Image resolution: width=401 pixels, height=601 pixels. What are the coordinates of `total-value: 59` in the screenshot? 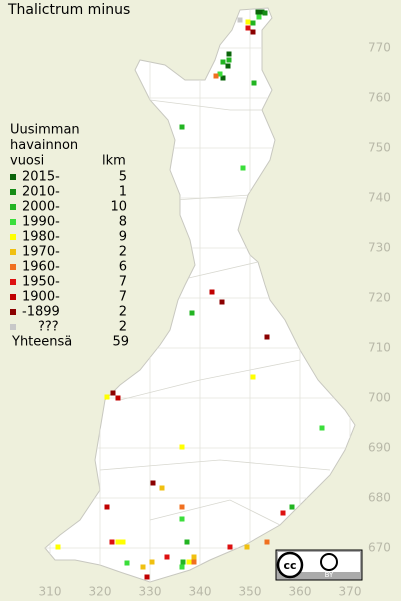 It's located at (120, 342).